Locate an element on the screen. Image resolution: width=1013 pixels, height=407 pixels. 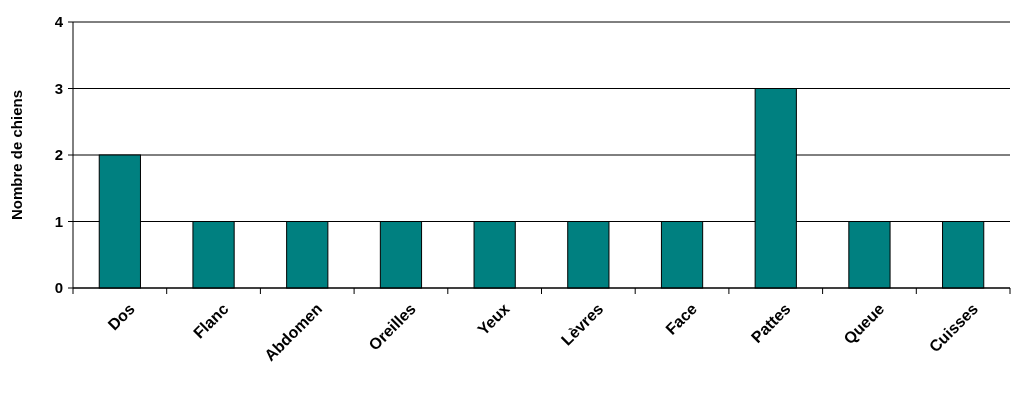
y-tick-label: 0 is located at coordinates (58, 288).